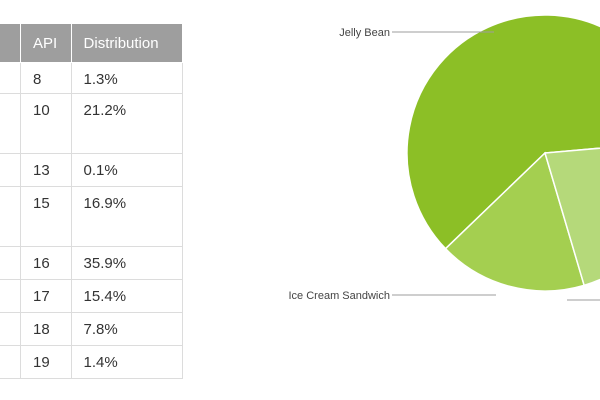 The image size is (600, 400). Describe the element at coordinates (46, 362) in the screenshot. I see `api-level-cell: 19` at that location.